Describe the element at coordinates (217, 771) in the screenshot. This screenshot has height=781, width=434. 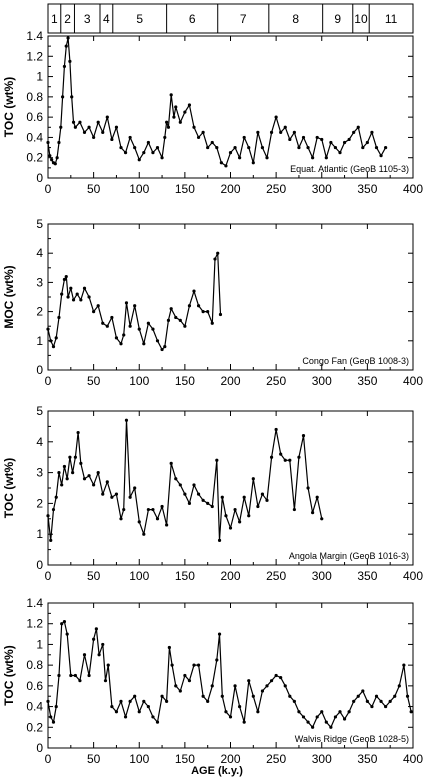
I see `x-axis-label: AGE (k.y.)` at that location.